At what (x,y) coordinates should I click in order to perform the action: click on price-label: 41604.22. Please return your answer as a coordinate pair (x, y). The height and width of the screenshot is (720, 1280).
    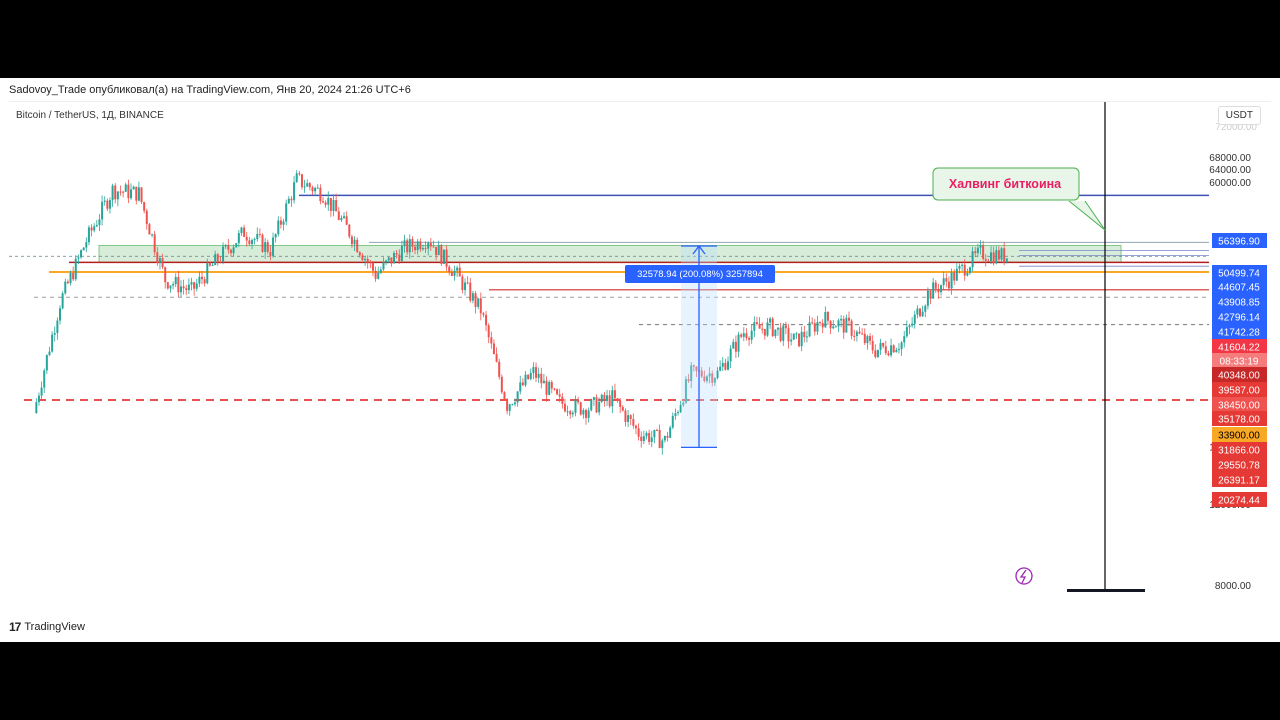
    Looking at the image, I should click on (1239, 348).